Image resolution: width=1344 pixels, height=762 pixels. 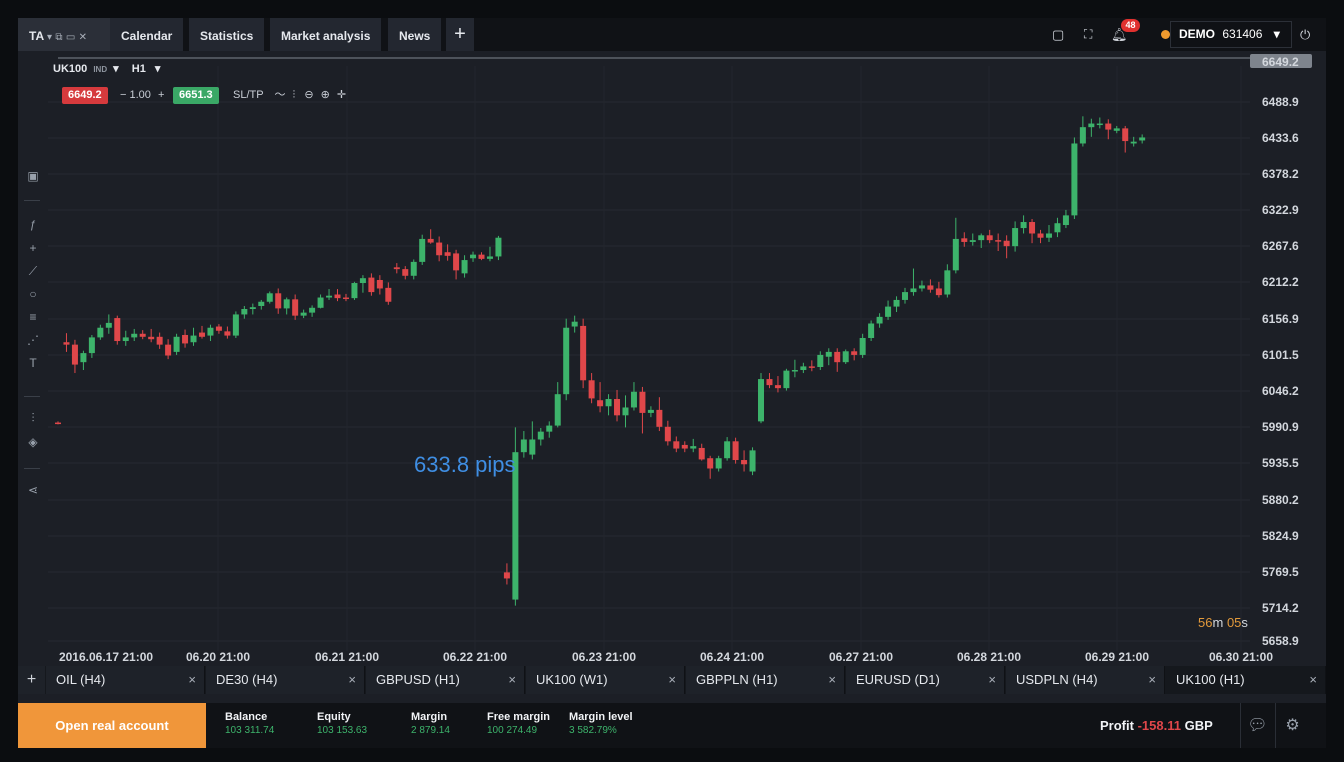 What do you see at coordinates (1231, 34) in the screenshot?
I see `account-selector: DEMO 631406 ▾` at bounding box center [1231, 34].